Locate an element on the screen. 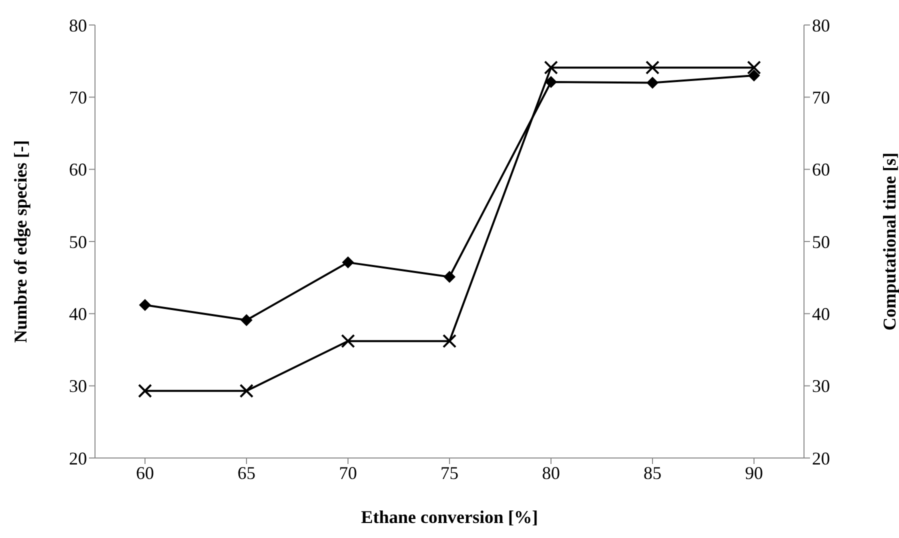 Image resolution: width=899 pixels, height=538 pixels. y2-tick-label: 30 is located at coordinates (821, 386).